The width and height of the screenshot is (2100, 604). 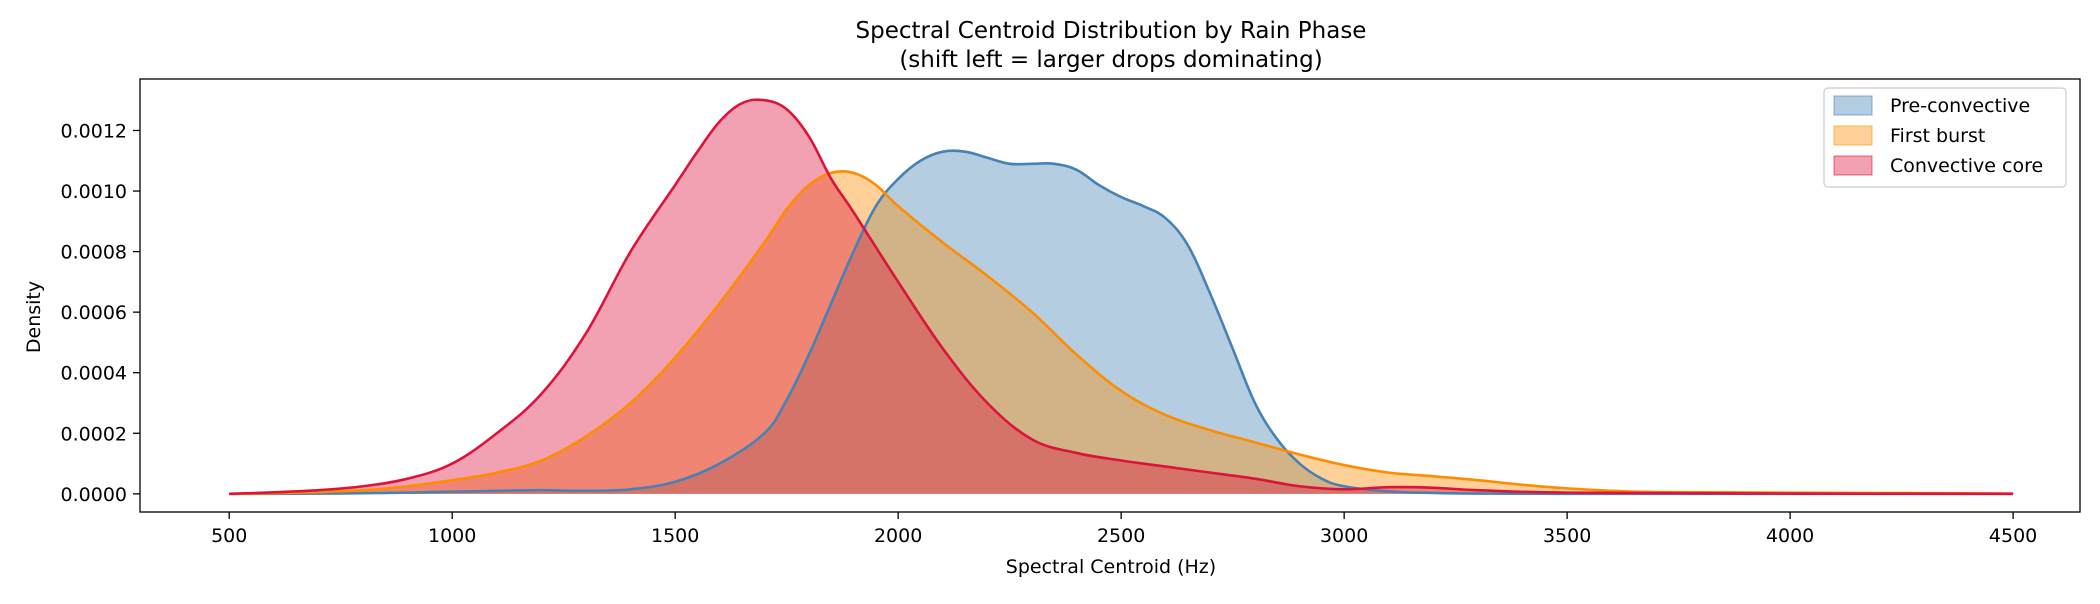 I want to click on y-tick-label: 0.0000, so click(x=94, y=495).